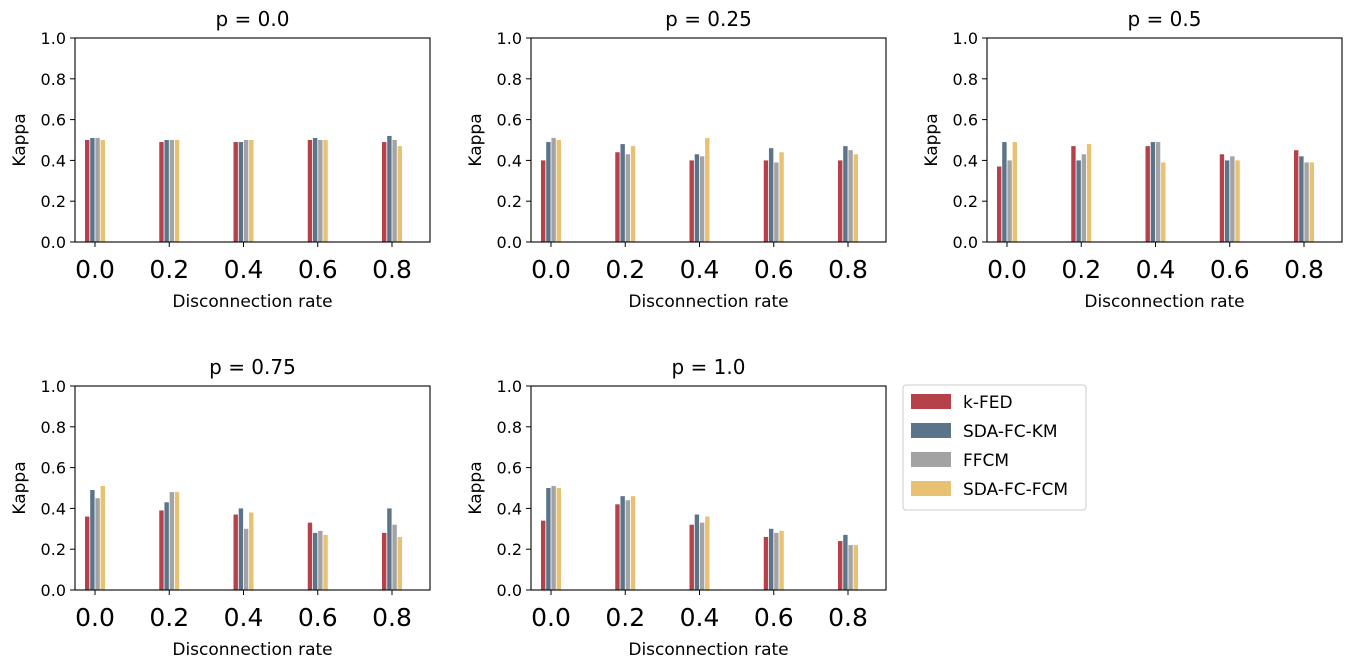 The height and width of the screenshot is (668, 1353). I want to click on bar-k-fed-0.0, so click(87, 191).